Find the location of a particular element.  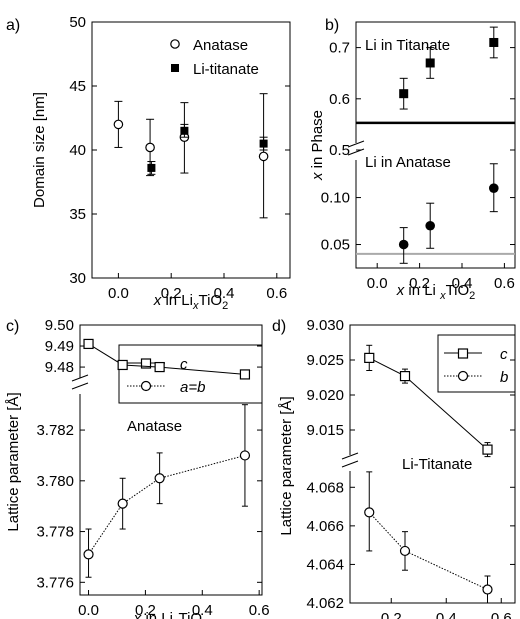

panel-d-lower-ytick-label-3: 4.062 is located at coordinates (325, 603).